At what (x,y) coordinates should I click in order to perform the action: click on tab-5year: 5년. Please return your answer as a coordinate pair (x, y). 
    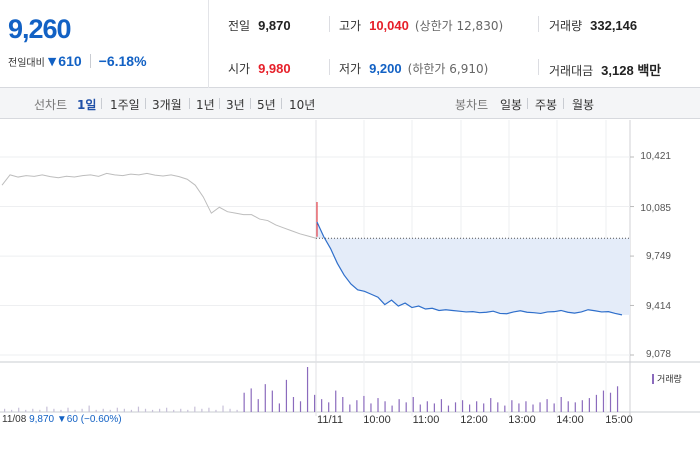
    Looking at the image, I should click on (266, 105).